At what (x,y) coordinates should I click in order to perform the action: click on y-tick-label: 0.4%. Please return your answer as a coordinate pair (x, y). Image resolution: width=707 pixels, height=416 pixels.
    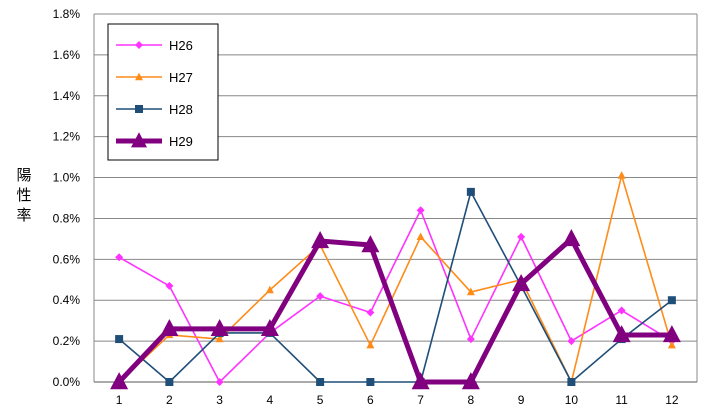
    Looking at the image, I should click on (67, 300).